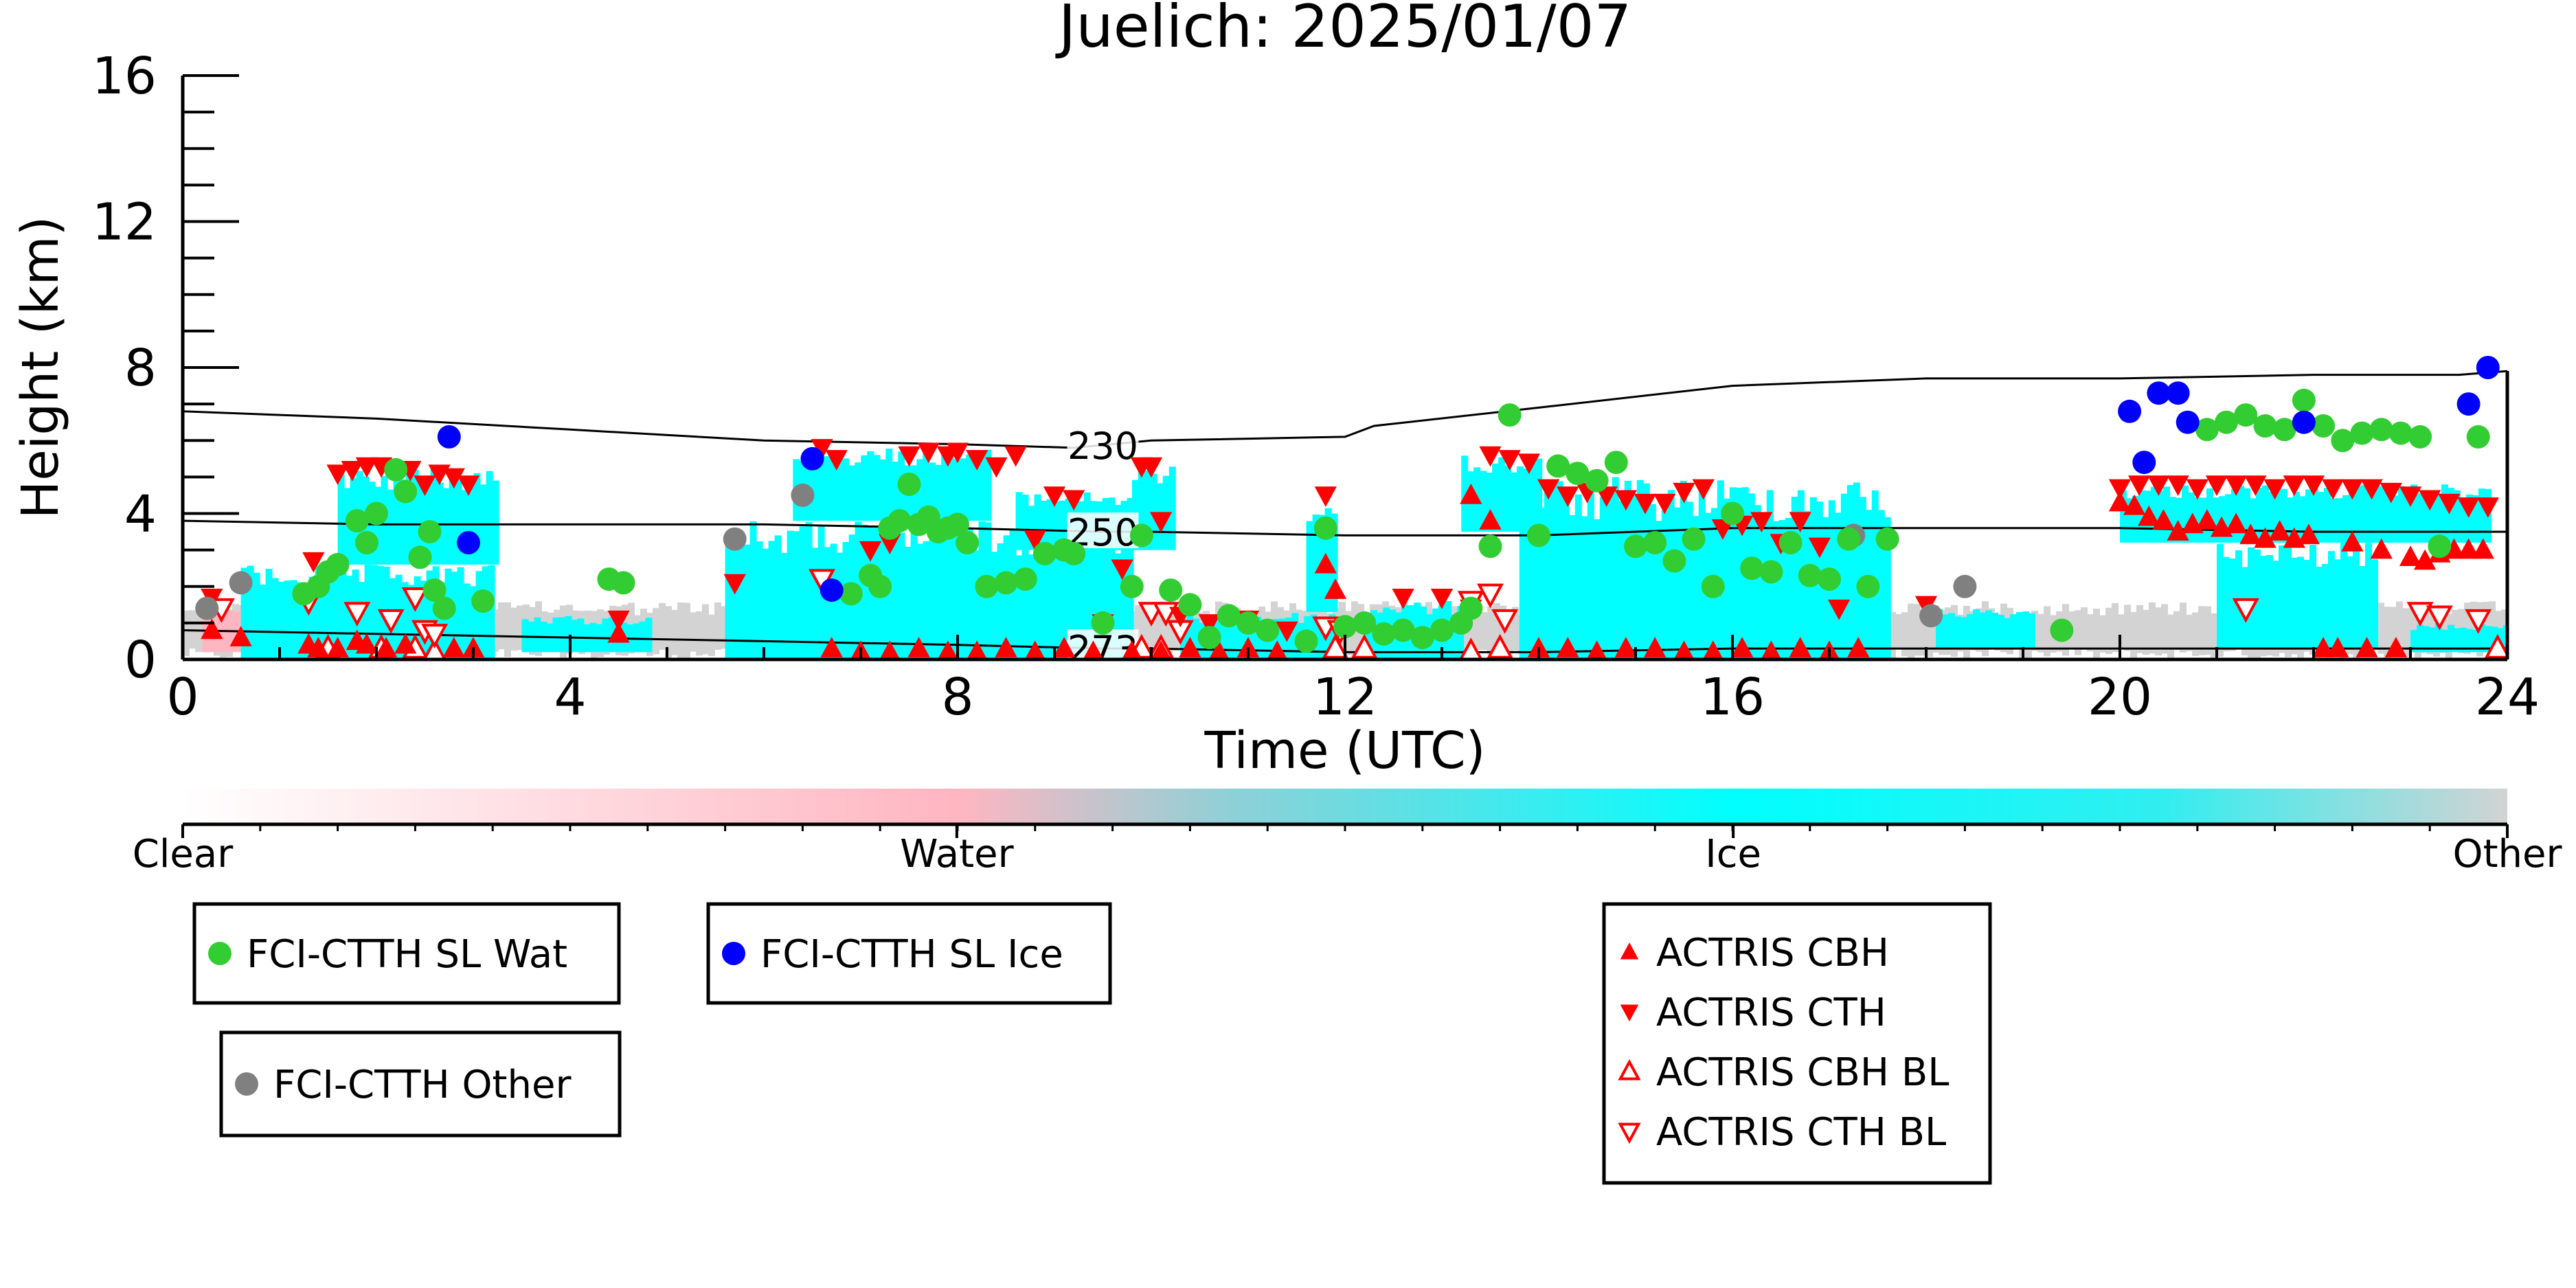 The width and height of the screenshot is (2576, 1288). What do you see at coordinates (124, 76) in the screenshot?
I see `y-tick-label: 16` at bounding box center [124, 76].